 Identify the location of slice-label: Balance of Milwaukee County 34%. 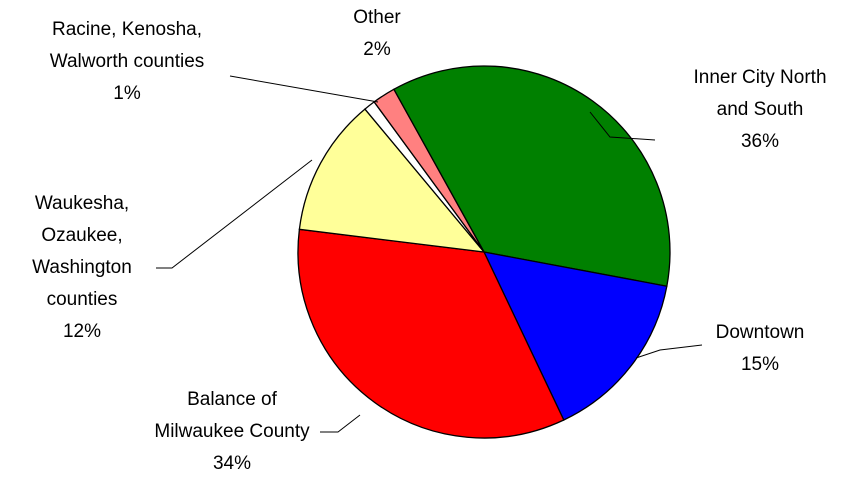
(232, 431).